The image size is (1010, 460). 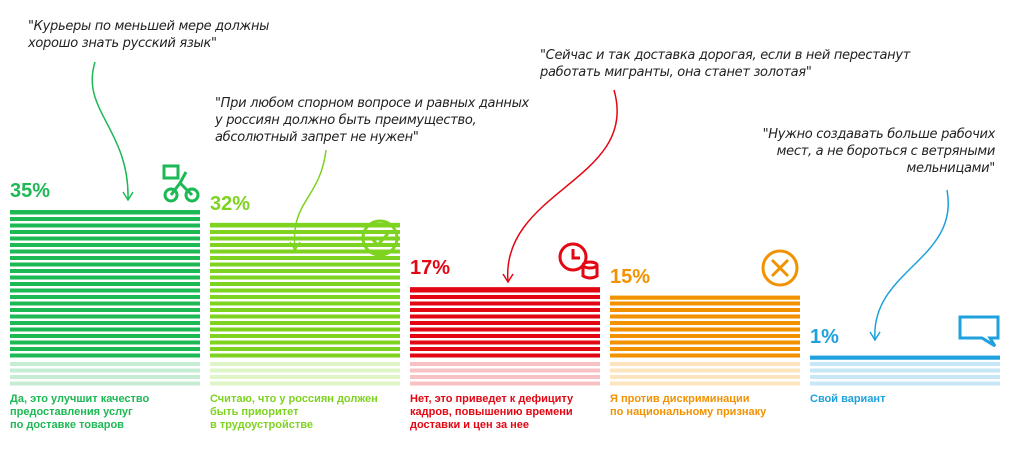 What do you see at coordinates (824, 336) in the screenshot?
I see `value-label: 1%` at bounding box center [824, 336].